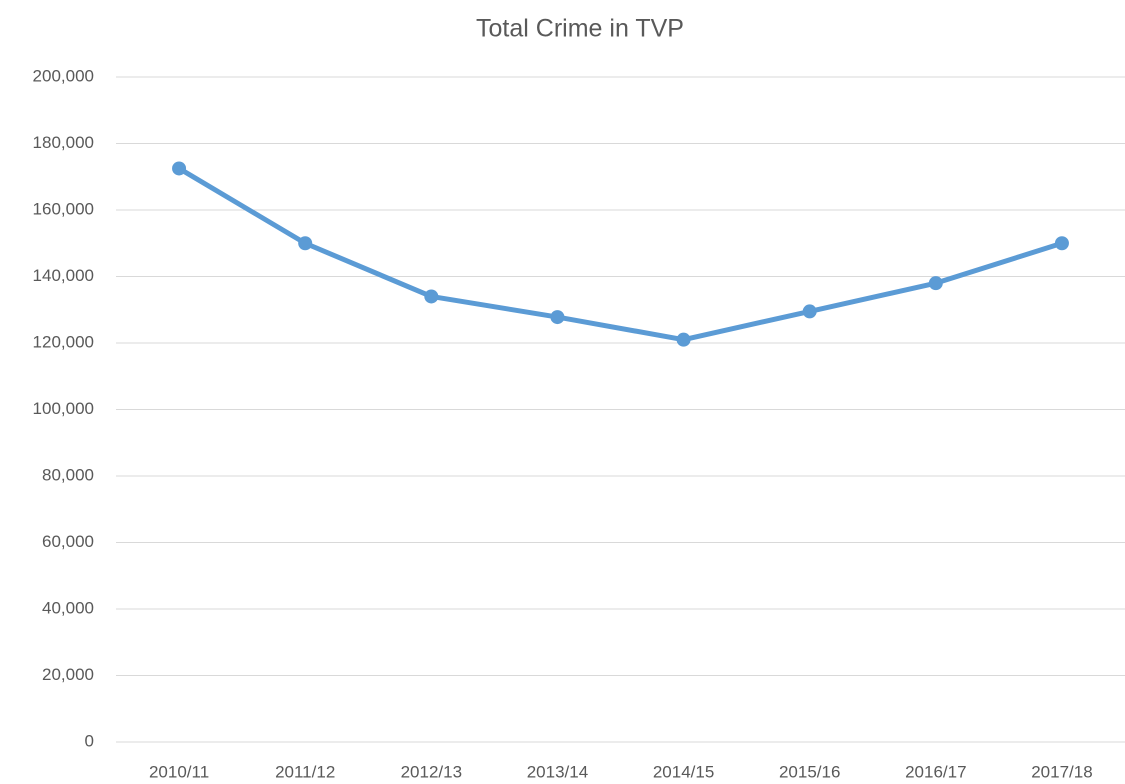 This screenshot has width=1125, height=784. What do you see at coordinates (63, 208) in the screenshot?
I see `y-tick-label: 160,000` at bounding box center [63, 208].